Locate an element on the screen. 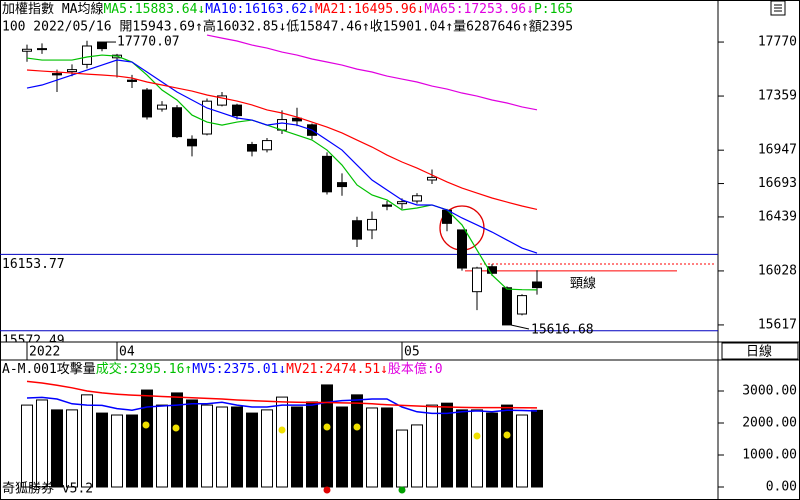  header-title: 加權指數 MA均線 is located at coordinates (52, 9).